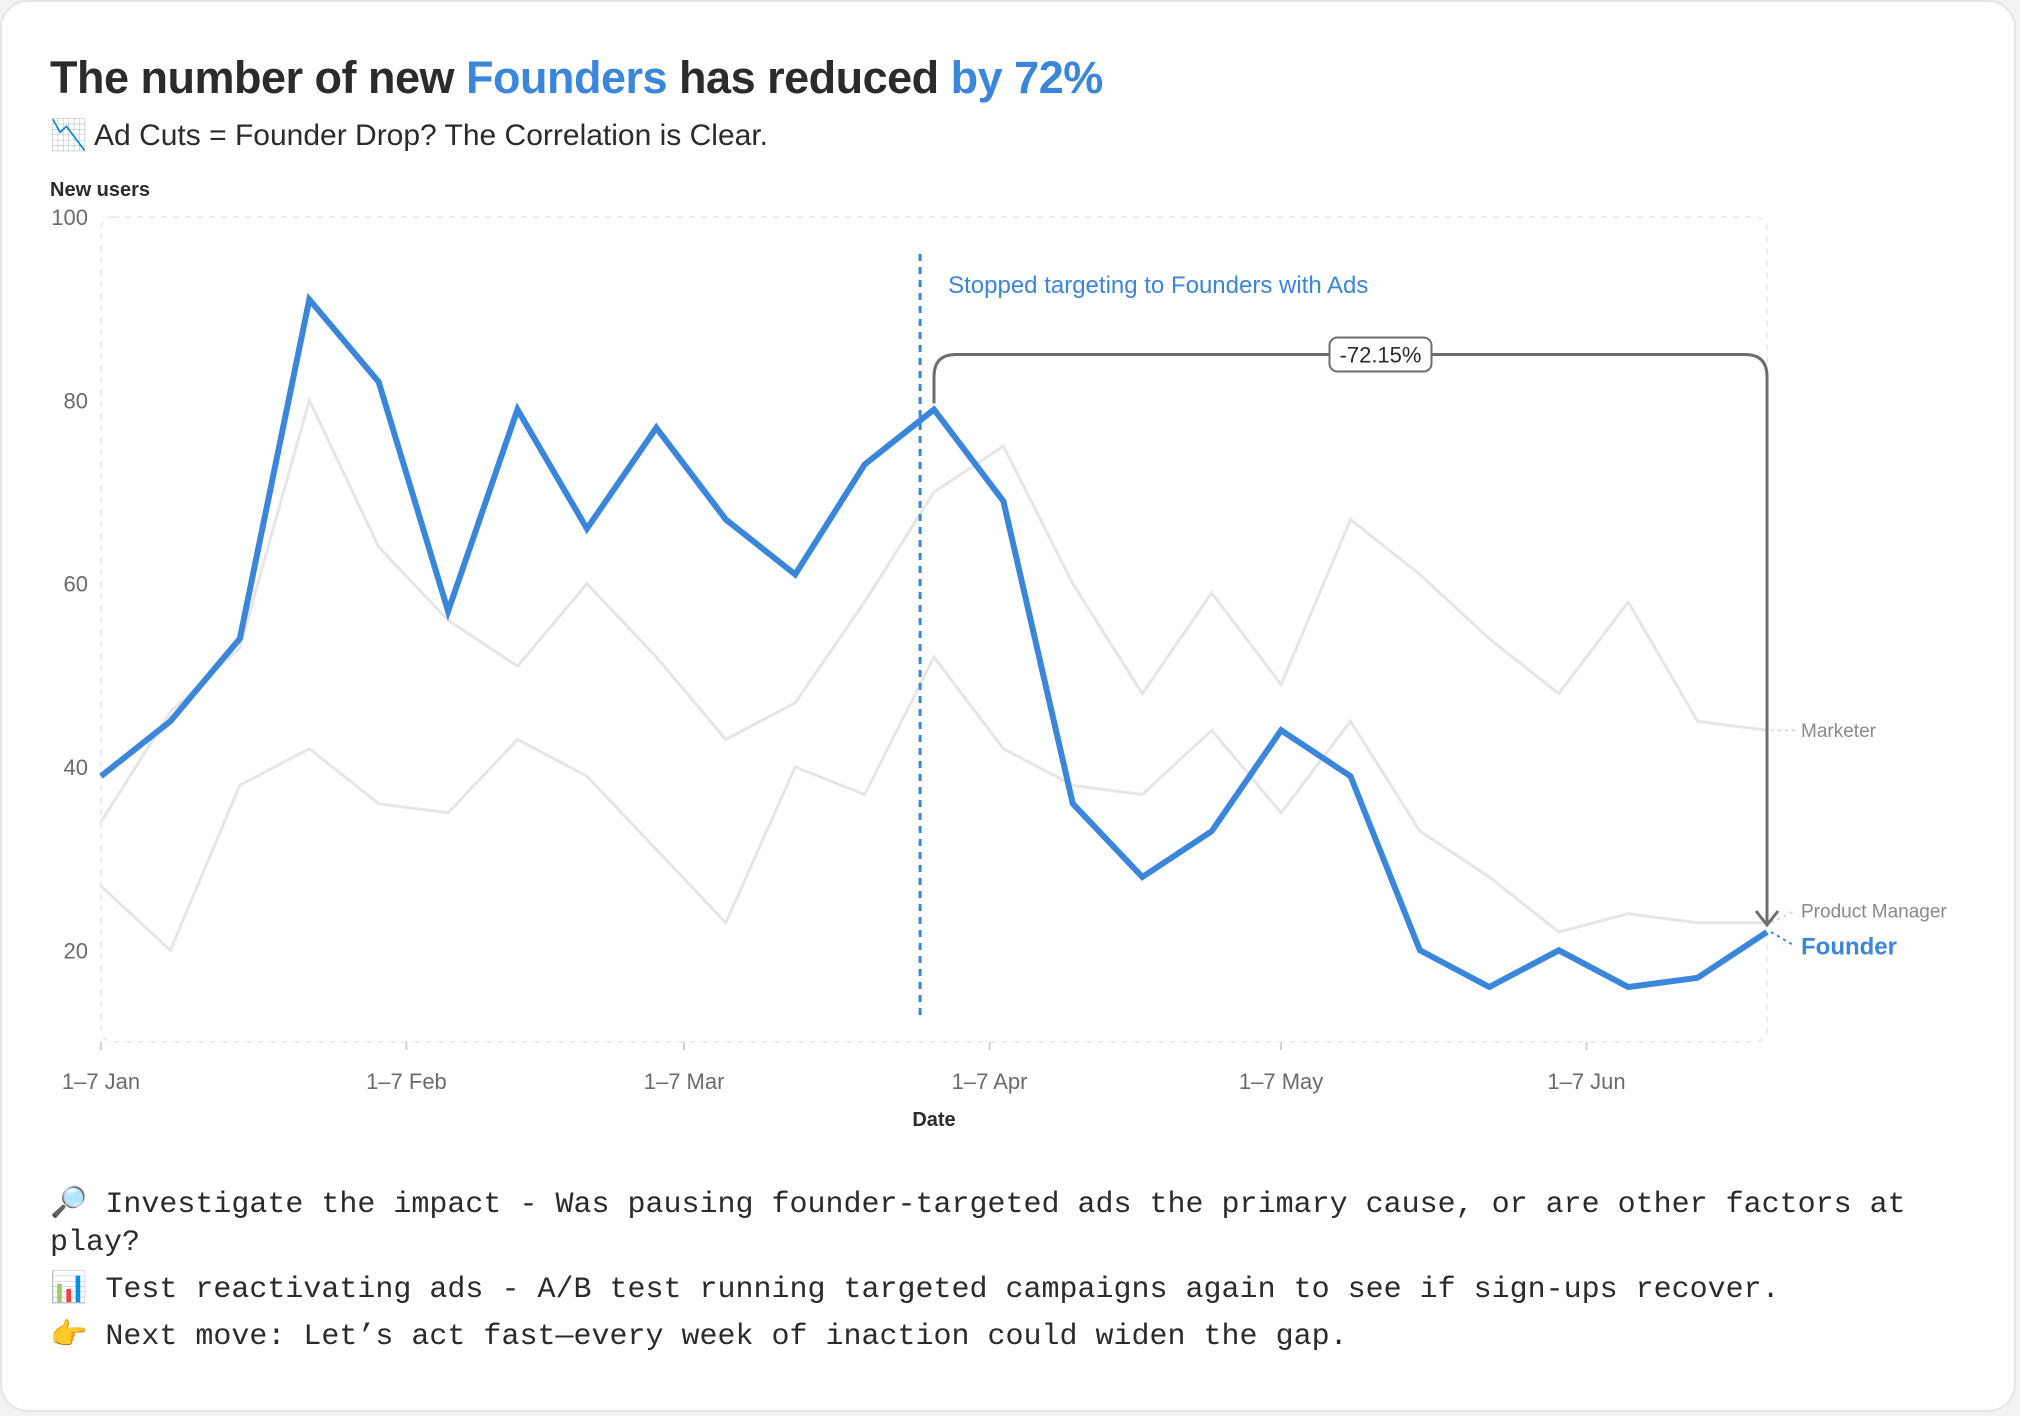 The image size is (2020, 1416). What do you see at coordinates (76, 584) in the screenshot?
I see `y-tick-label: 60` at bounding box center [76, 584].